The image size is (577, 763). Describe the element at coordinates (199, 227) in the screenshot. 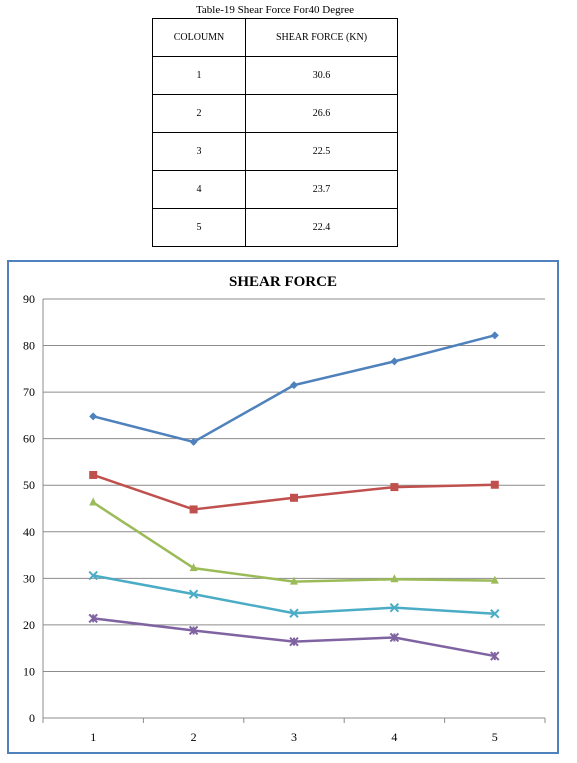

I see `cell-column: 5` at that location.